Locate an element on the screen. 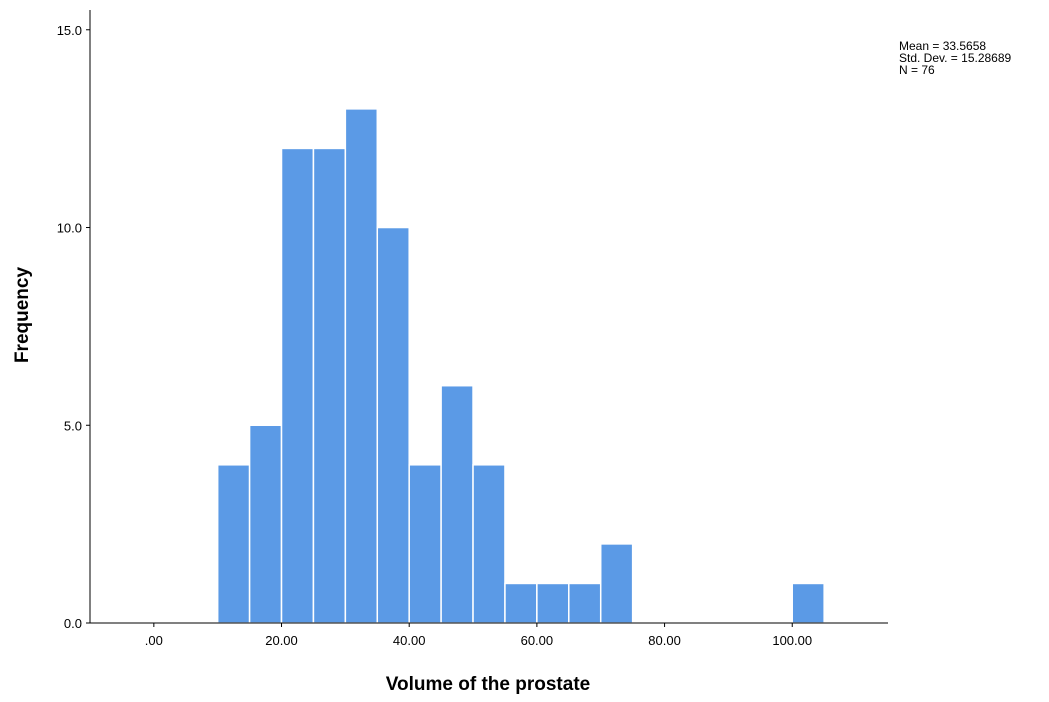 The height and width of the screenshot is (702, 1049). stats-line: Std. Dev. = 15.28689 is located at coordinates (955, 58).